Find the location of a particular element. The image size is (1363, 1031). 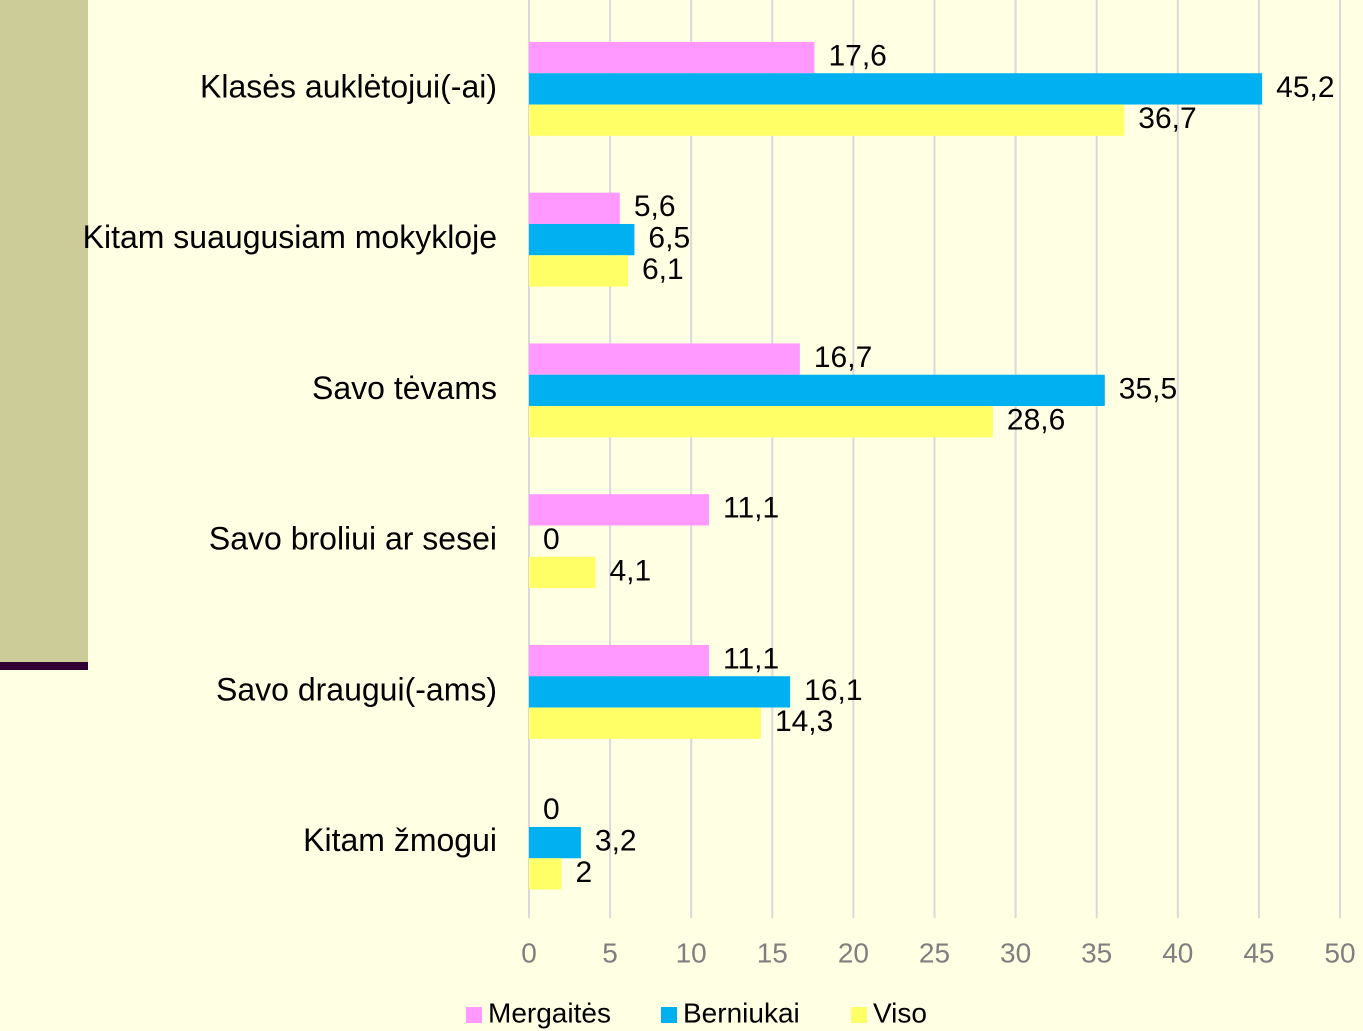

y-tick-label: Savo tėvams is located at coordinates (404, 388).